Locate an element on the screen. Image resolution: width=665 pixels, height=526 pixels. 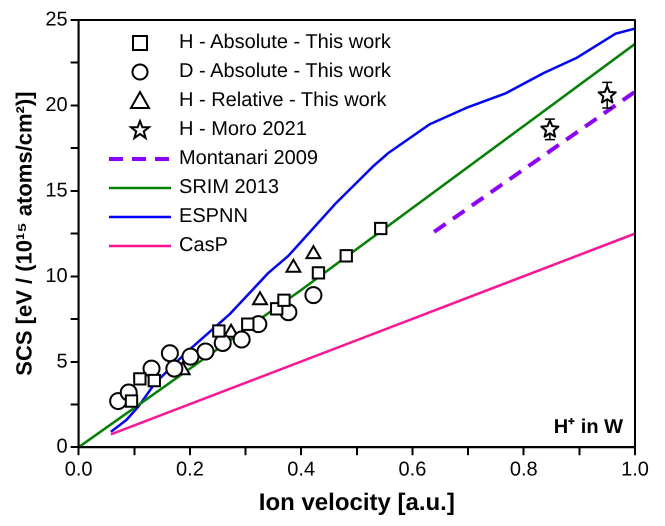
x-tick-label: 1.0 is located at coordinates (635, 469).